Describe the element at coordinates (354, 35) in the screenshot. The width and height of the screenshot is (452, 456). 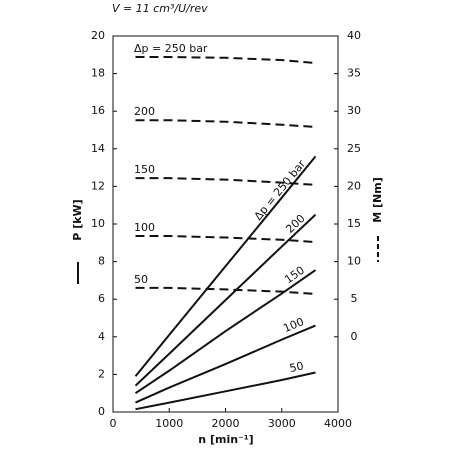
I see `y2-tick-label: 40` at that location.